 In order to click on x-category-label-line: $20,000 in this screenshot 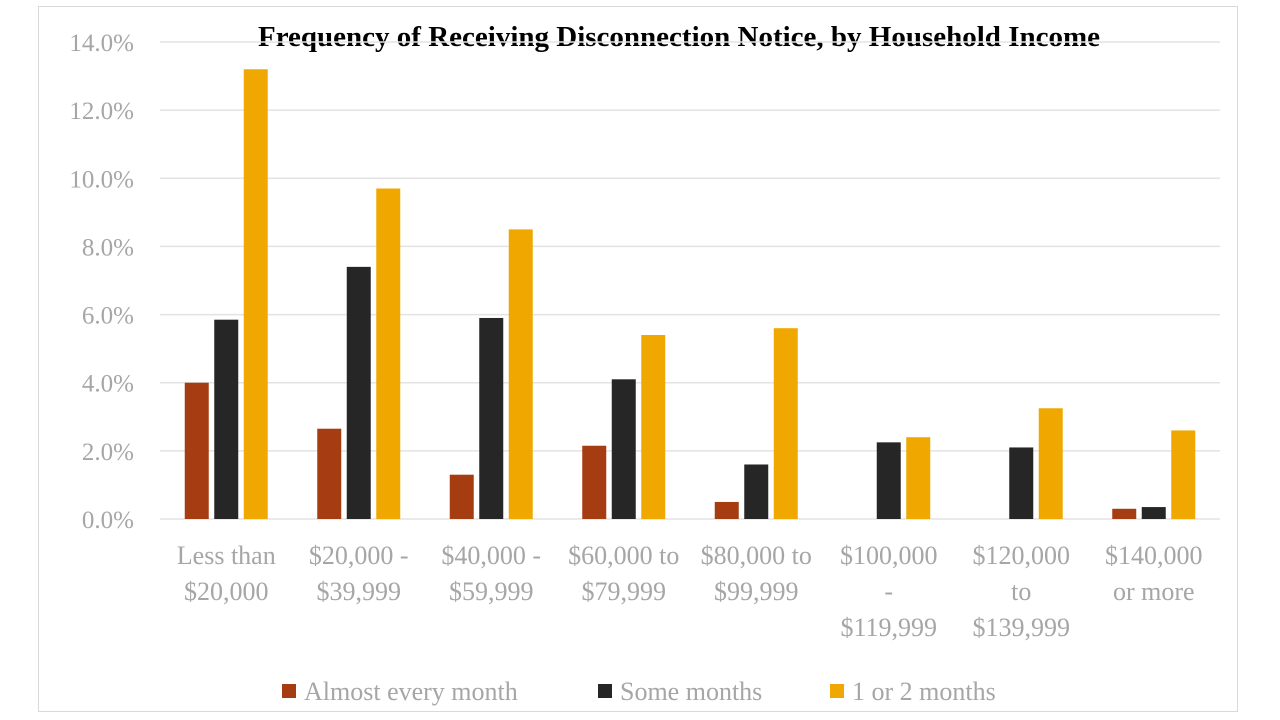, I will do `click(226, 591)`.